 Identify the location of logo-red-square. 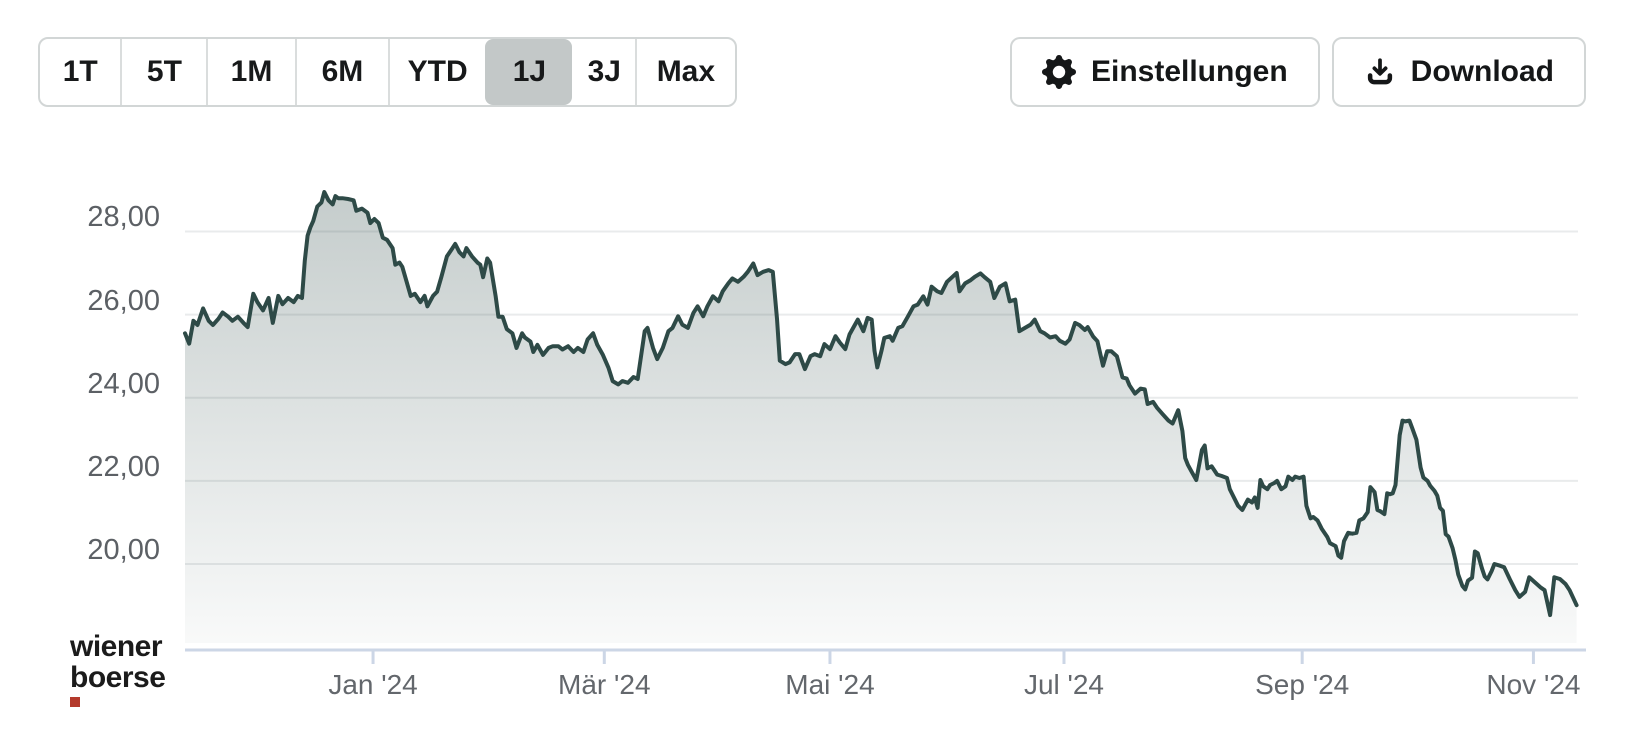
(75, 702).